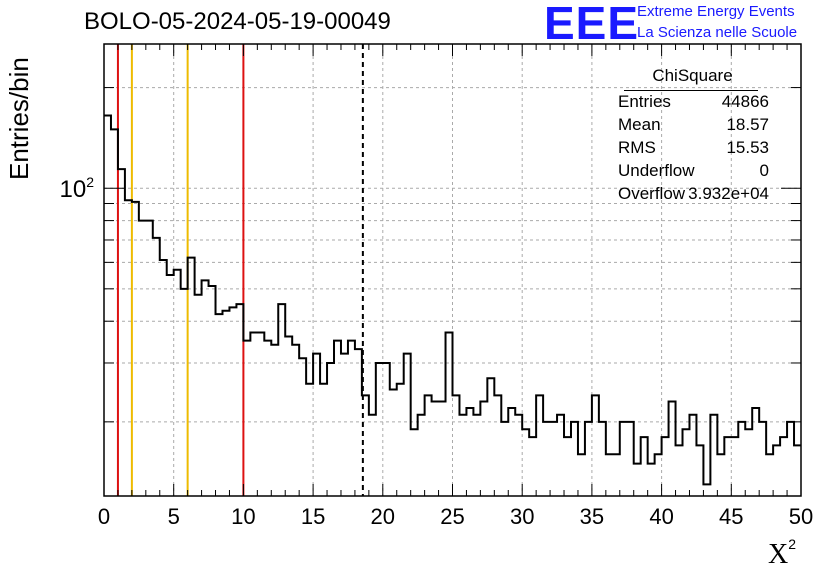 Image resolution: width=836 pixels, height=572 pixels. What do you see at coordinates (90, 182) in the screenshot?
I see `y-tick-label-exponent: 2` at bounding box center [90, 182].